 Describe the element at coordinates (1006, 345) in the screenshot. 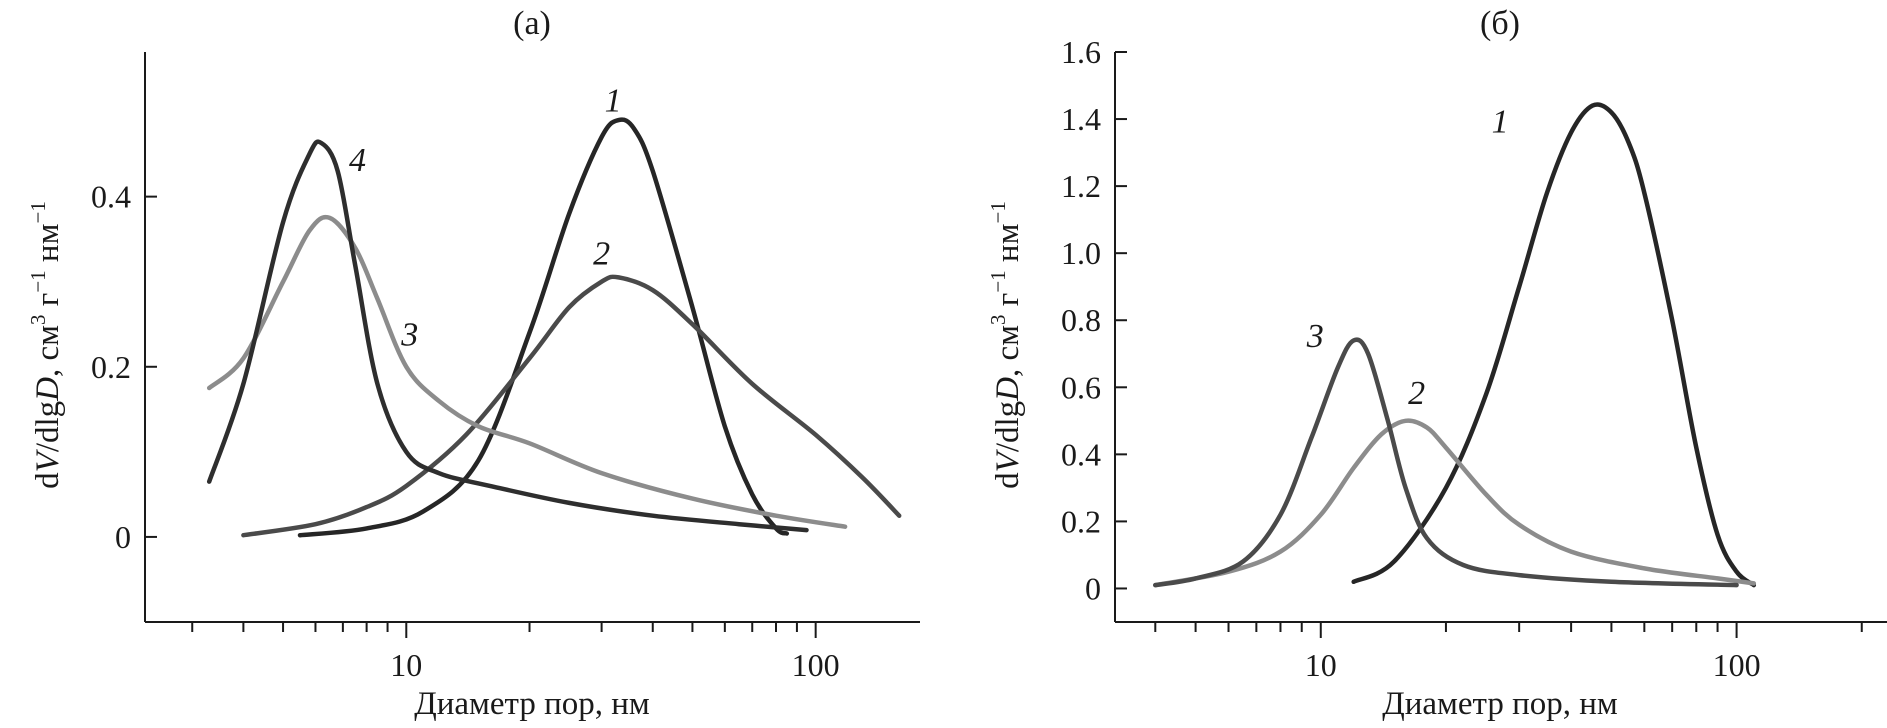

I see `panel-b-y-label: dV/dlgD, см3 г−1 нм−1` at that location.